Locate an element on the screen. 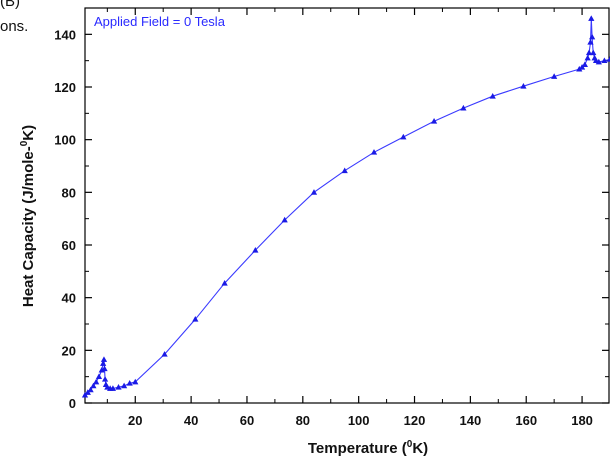 The height and width of the screenshot is (459, 610). y-tick-label: 40 is located at coordinates (69, 298).